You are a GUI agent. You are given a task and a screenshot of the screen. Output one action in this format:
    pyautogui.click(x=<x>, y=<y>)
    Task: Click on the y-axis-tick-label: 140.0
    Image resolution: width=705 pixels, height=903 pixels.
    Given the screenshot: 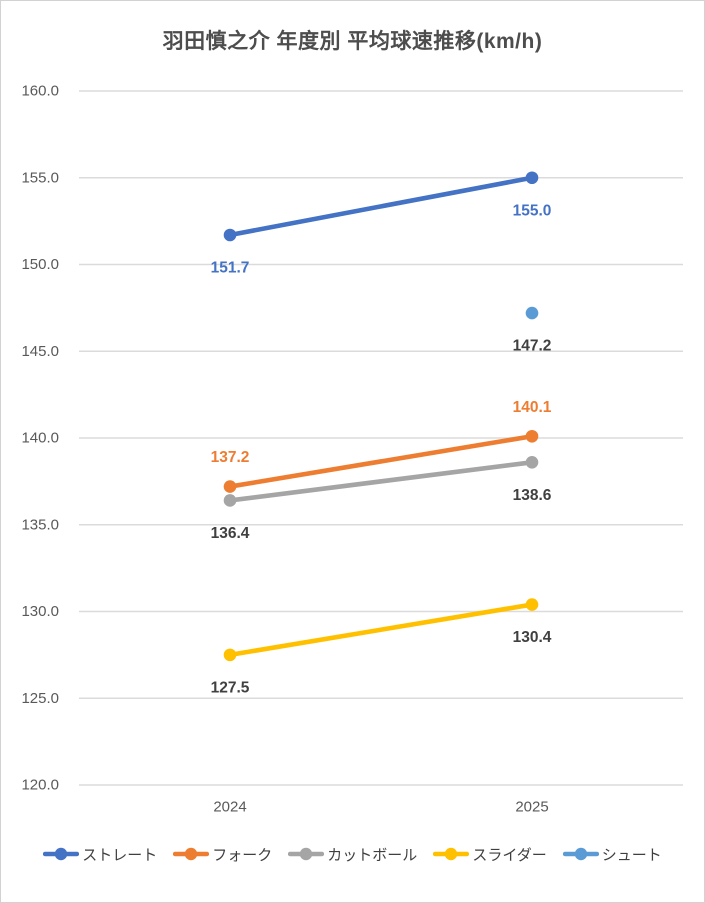 What is the action you would take?
    pyautogui.click(x=40, y=438)
    